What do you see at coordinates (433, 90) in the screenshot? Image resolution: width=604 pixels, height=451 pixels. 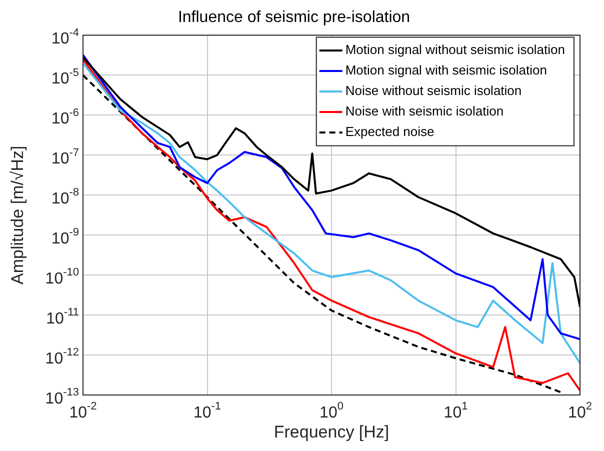 I see `legend-label: Noise without seismic isolation` at bounding box center [433, 90].